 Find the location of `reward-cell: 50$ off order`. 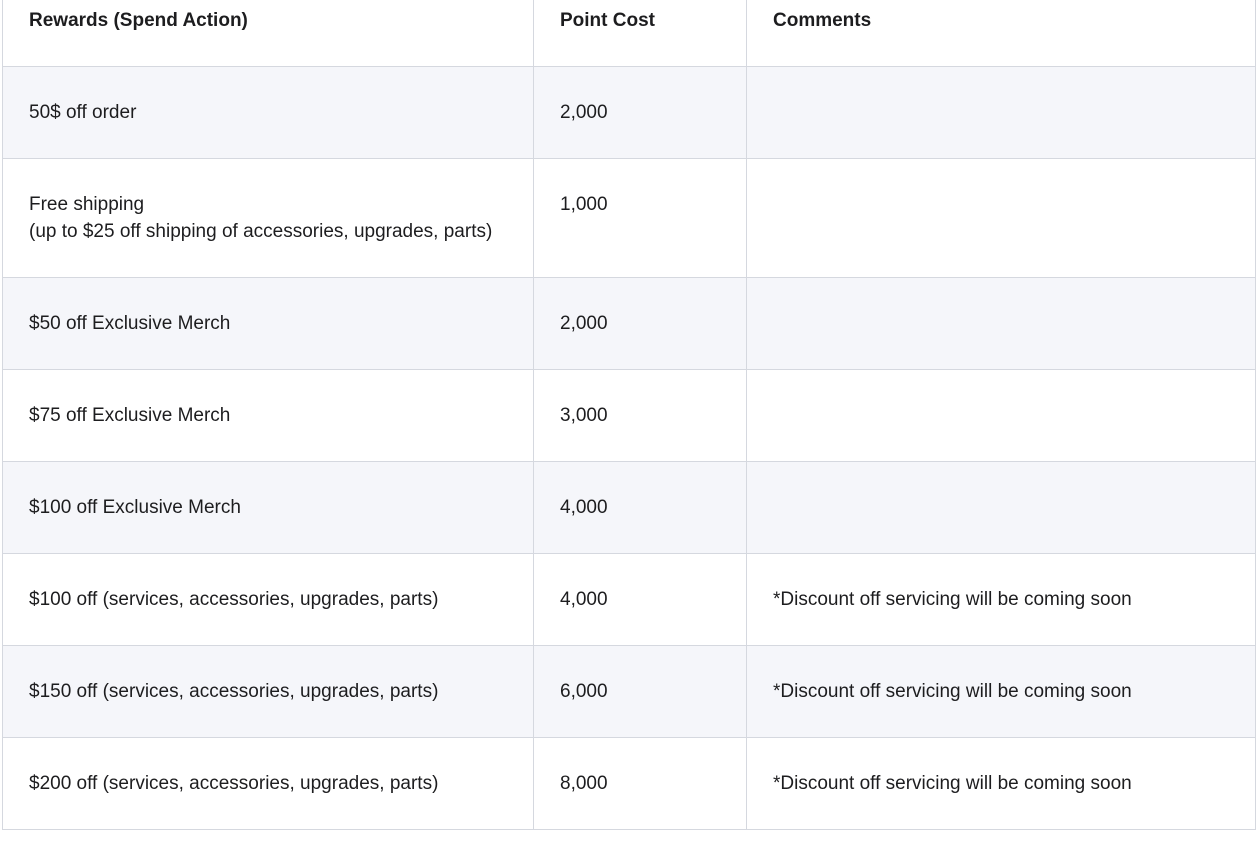

reward-cell: 50$ off order is located at coordinates (268, 112).